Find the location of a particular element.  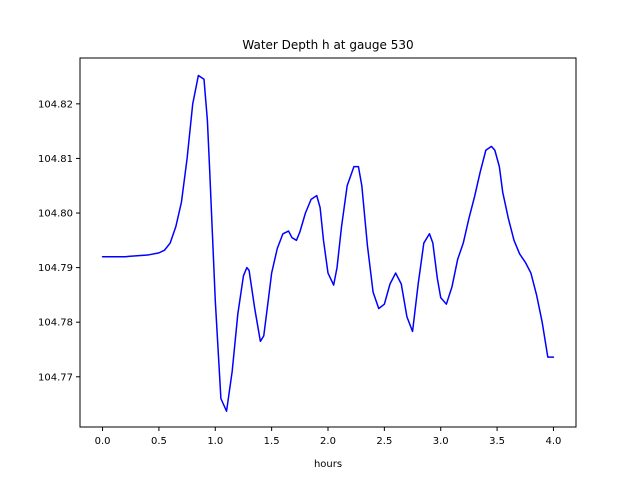

x-tick-label: 0.5 is located at coordinates (159, 441).